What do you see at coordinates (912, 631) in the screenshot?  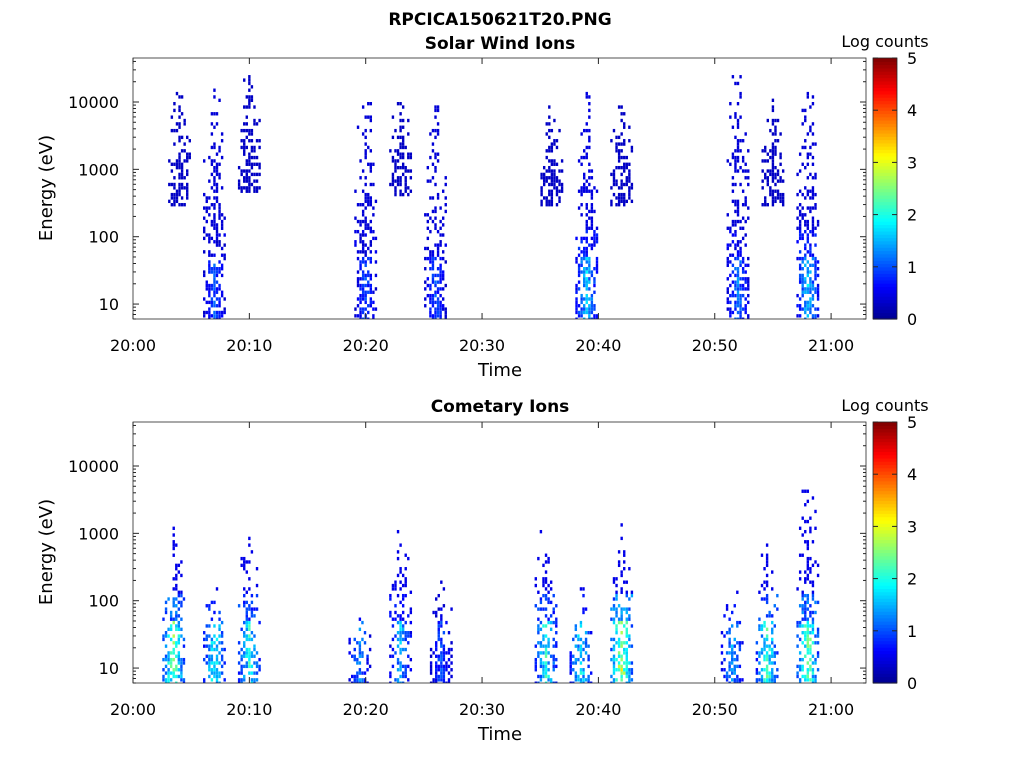 I see `colorbar-tick-label: 1` at bounding box center [912, 631].